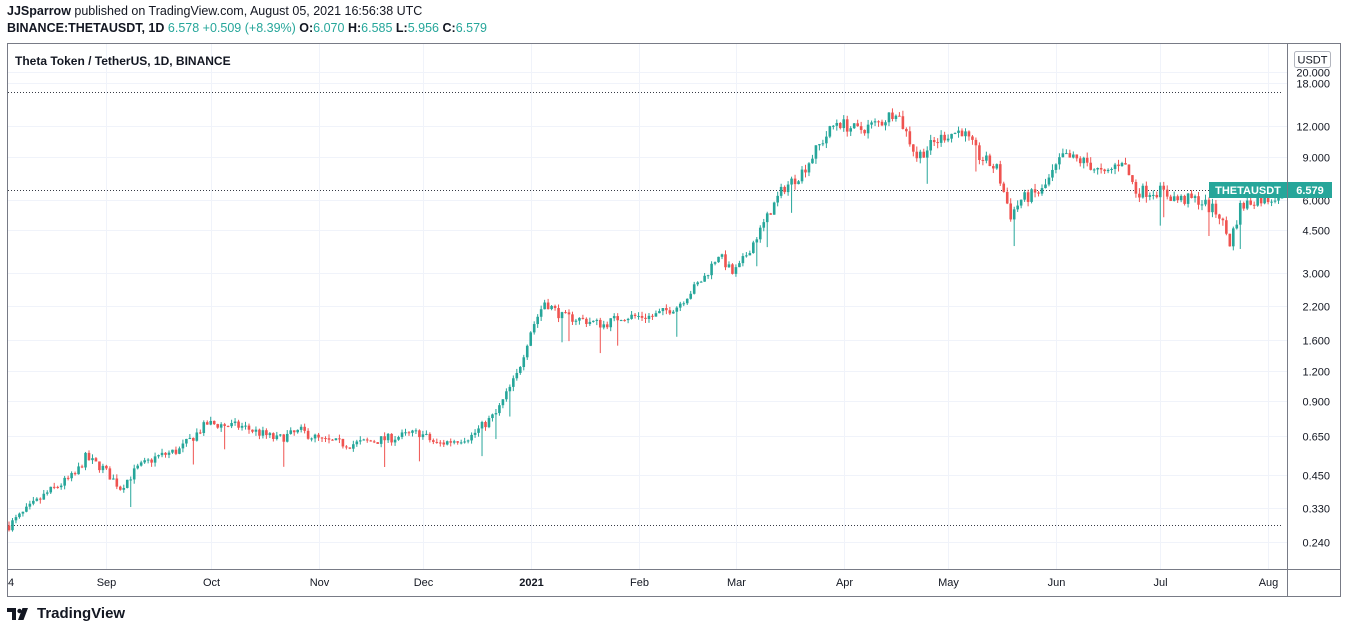 The width and height of the screenshot is (1348, 634). I want to click on tradingview-brand: TradingView, so click(81, 613).